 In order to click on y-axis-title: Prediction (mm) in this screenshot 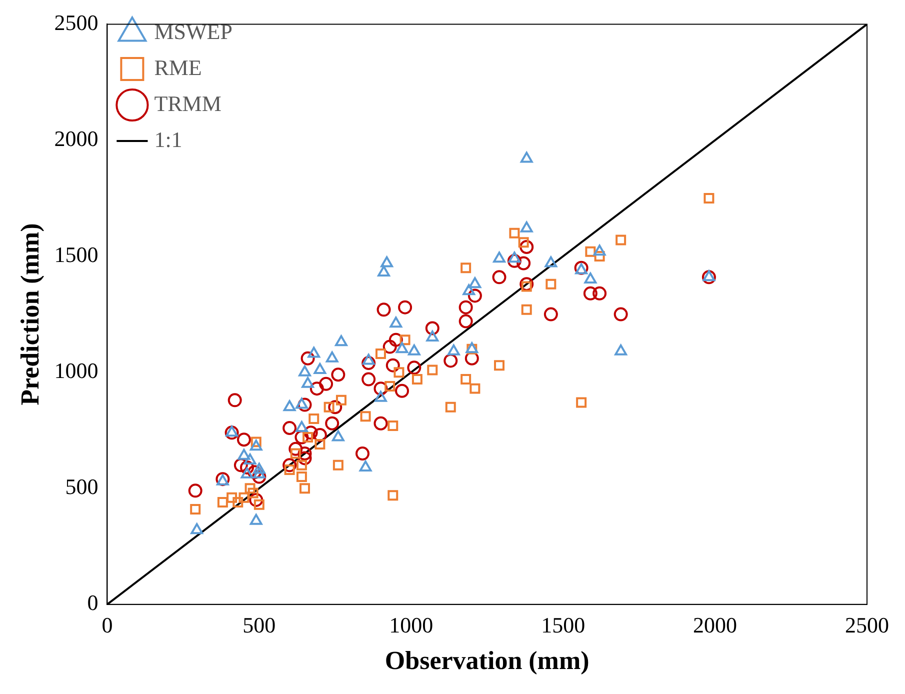, I will do `click(29, 314)`.